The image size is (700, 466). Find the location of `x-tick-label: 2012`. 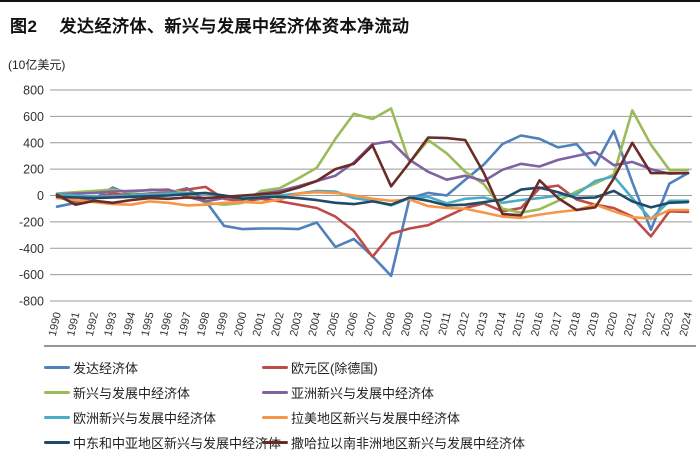

x-tick-label: 2012 is located at coordinates (463, 324).